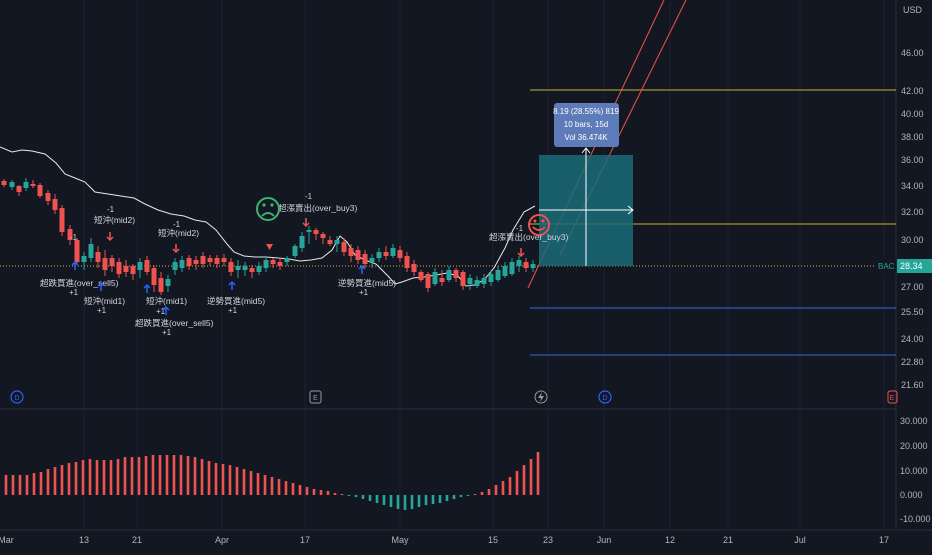  I want to click on symbol-label: BAC, so click(886, 266).